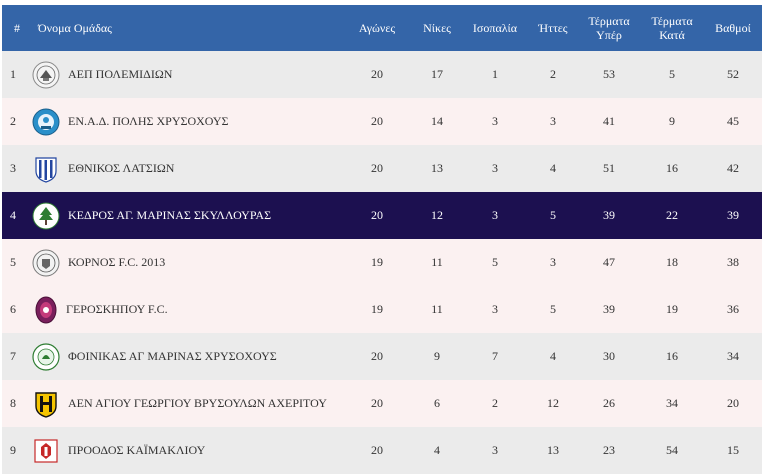 The width and height of the screenshot is (768, 475). What do you see at coordinates (495, 356) in the screenshot?
I see `row-draws: 7` at bounding box center [495, 356].